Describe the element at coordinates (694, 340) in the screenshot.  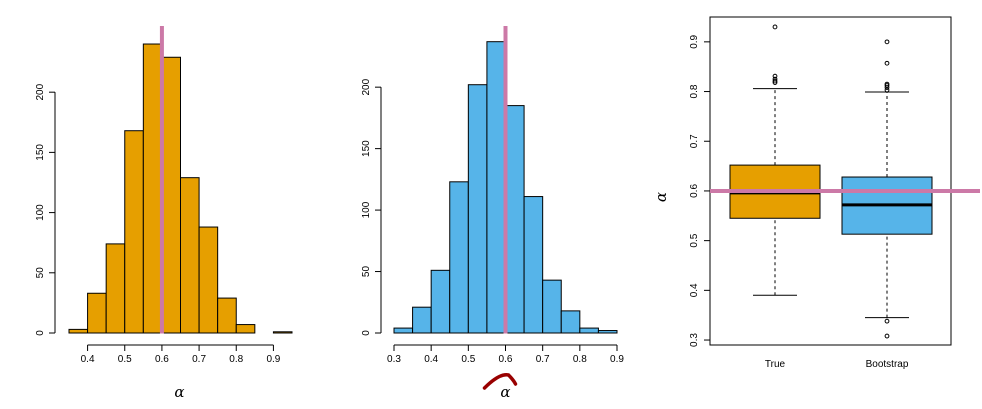
I see `y-tick-label: 0.3` at that location.